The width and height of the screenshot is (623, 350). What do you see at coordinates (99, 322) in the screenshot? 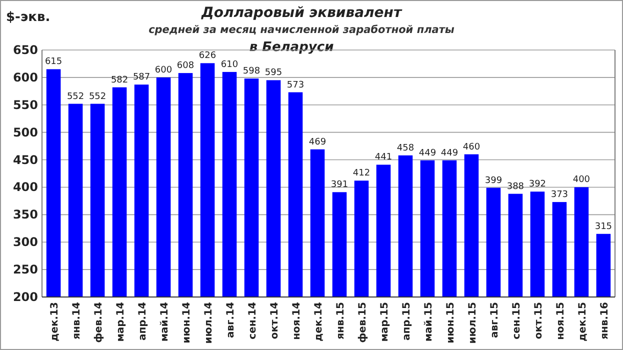
I see `x-tick-label: фев.14` at bounding box center [99, 322].